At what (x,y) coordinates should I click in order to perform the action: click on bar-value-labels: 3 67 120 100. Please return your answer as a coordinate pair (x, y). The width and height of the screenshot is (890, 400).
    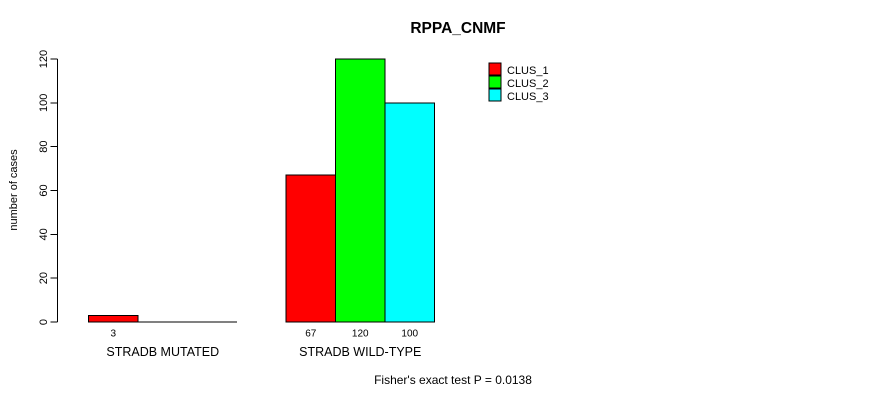
    Looking at the image, I should click on (264, 334).